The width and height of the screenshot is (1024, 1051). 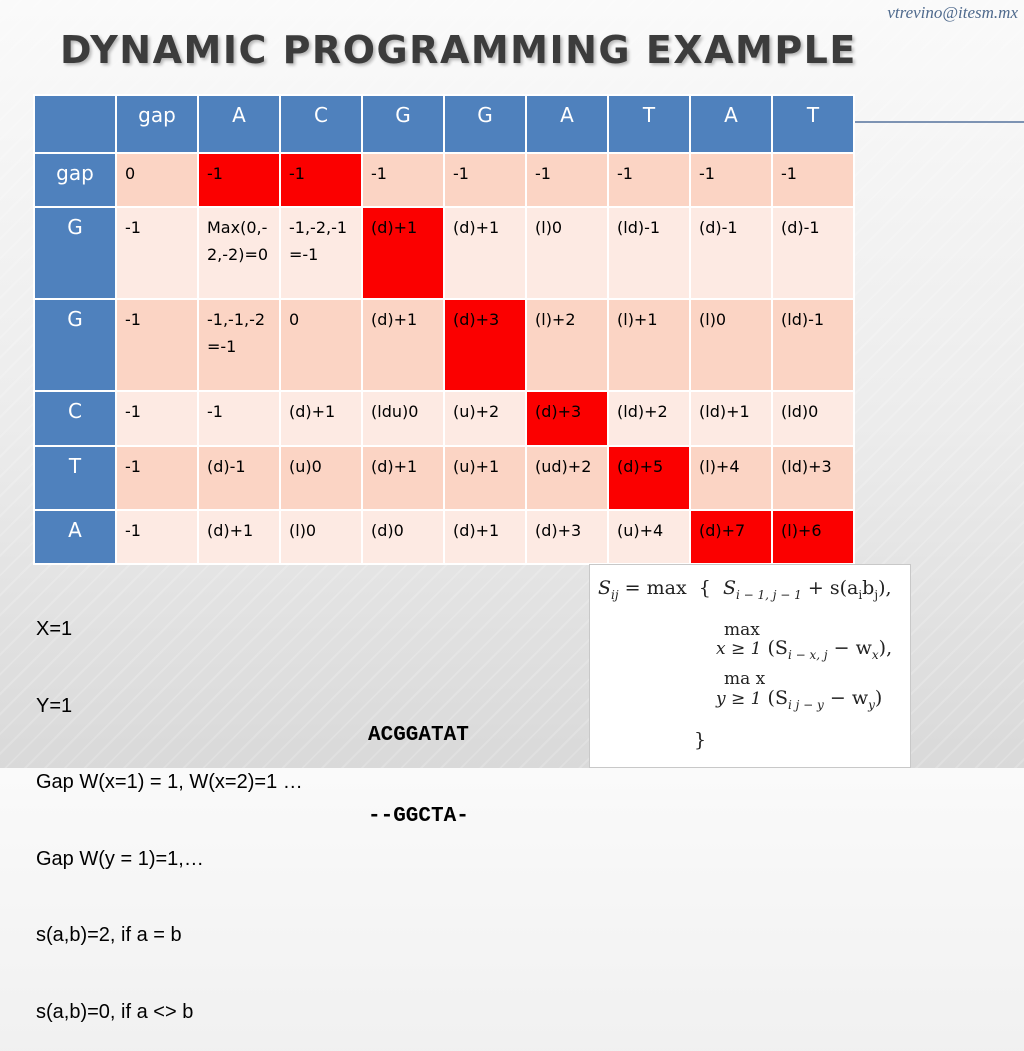 I want to click on alignment-result: ACGGATAT --GGCTA-, so click(x=418, y=762).